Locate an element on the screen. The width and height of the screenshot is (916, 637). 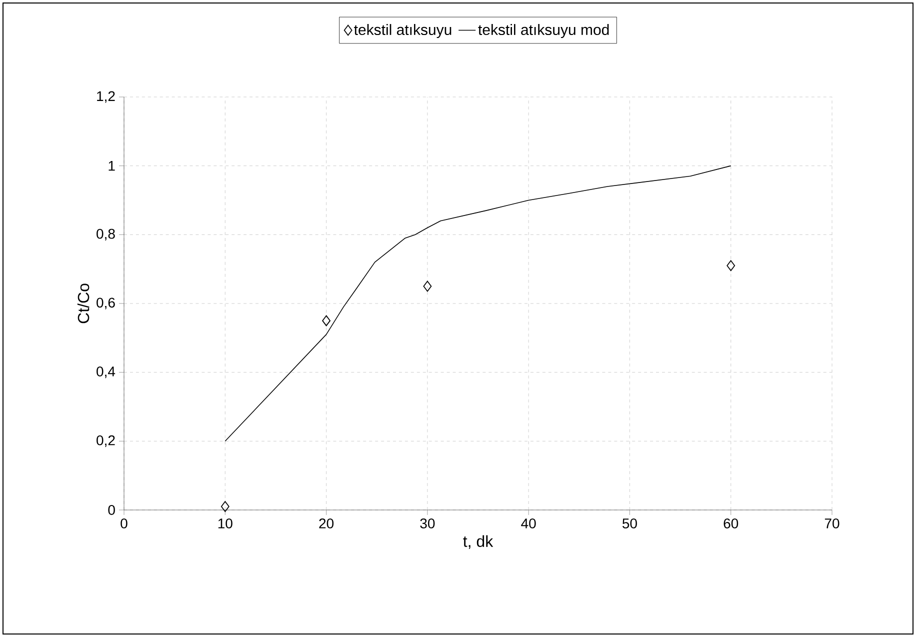
x-tick-label: 50 is located at coordinates (629, 523).